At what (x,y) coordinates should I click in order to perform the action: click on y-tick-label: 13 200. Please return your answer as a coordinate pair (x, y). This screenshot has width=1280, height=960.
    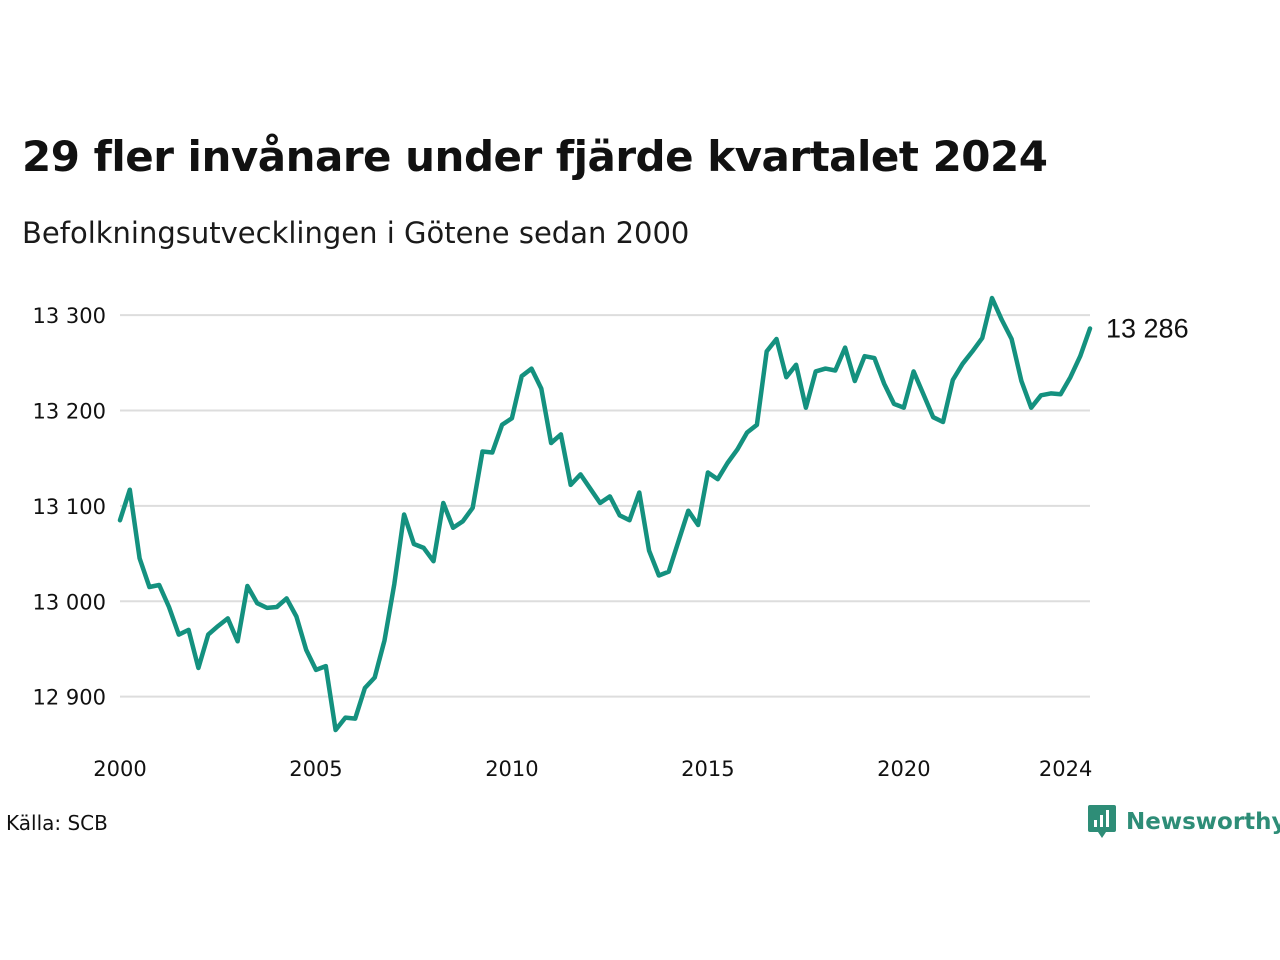
    Looking at the image, I should click on (69, 412).